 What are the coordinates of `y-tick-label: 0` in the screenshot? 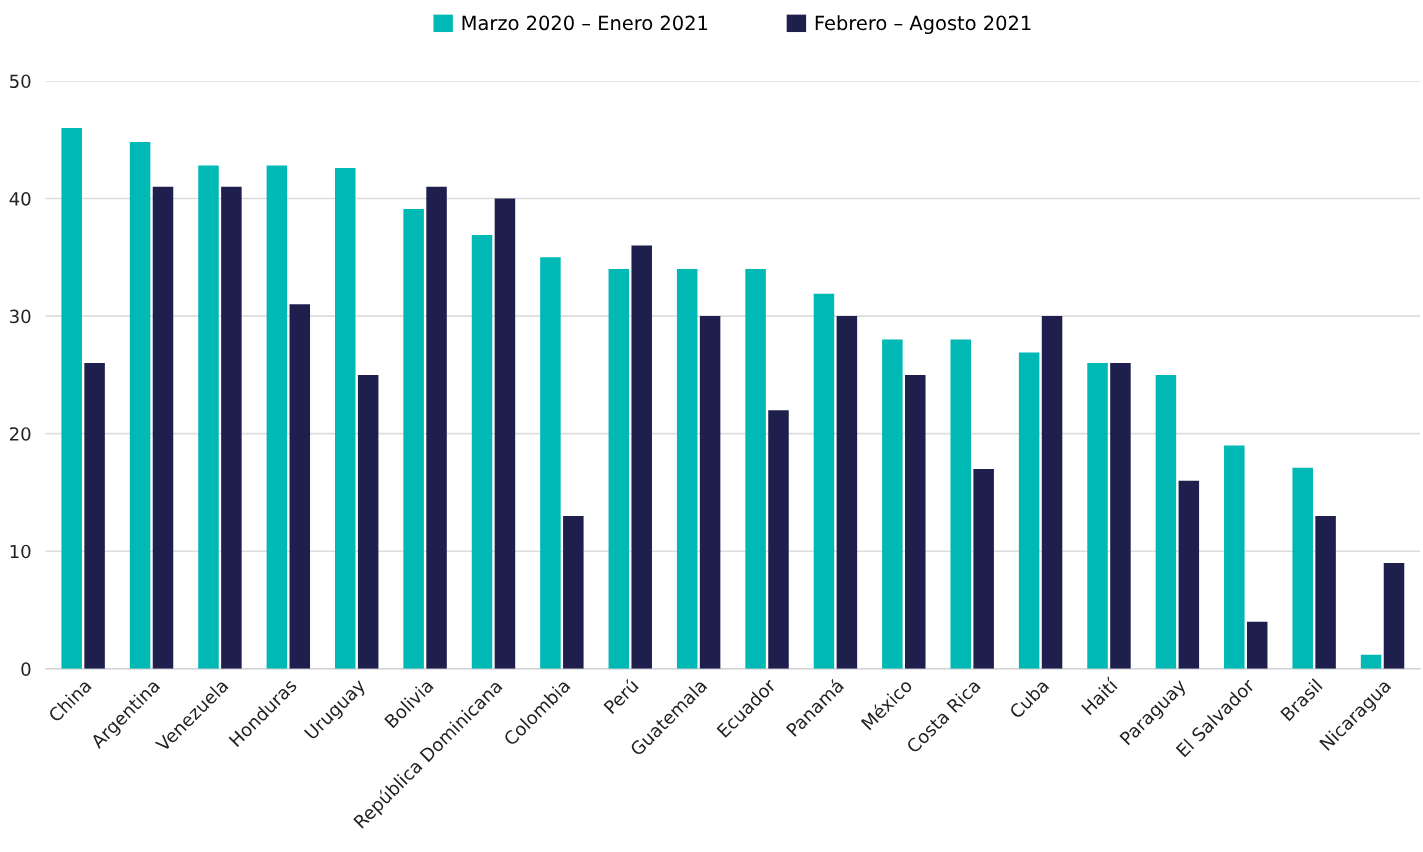 It's located at (26, 669).